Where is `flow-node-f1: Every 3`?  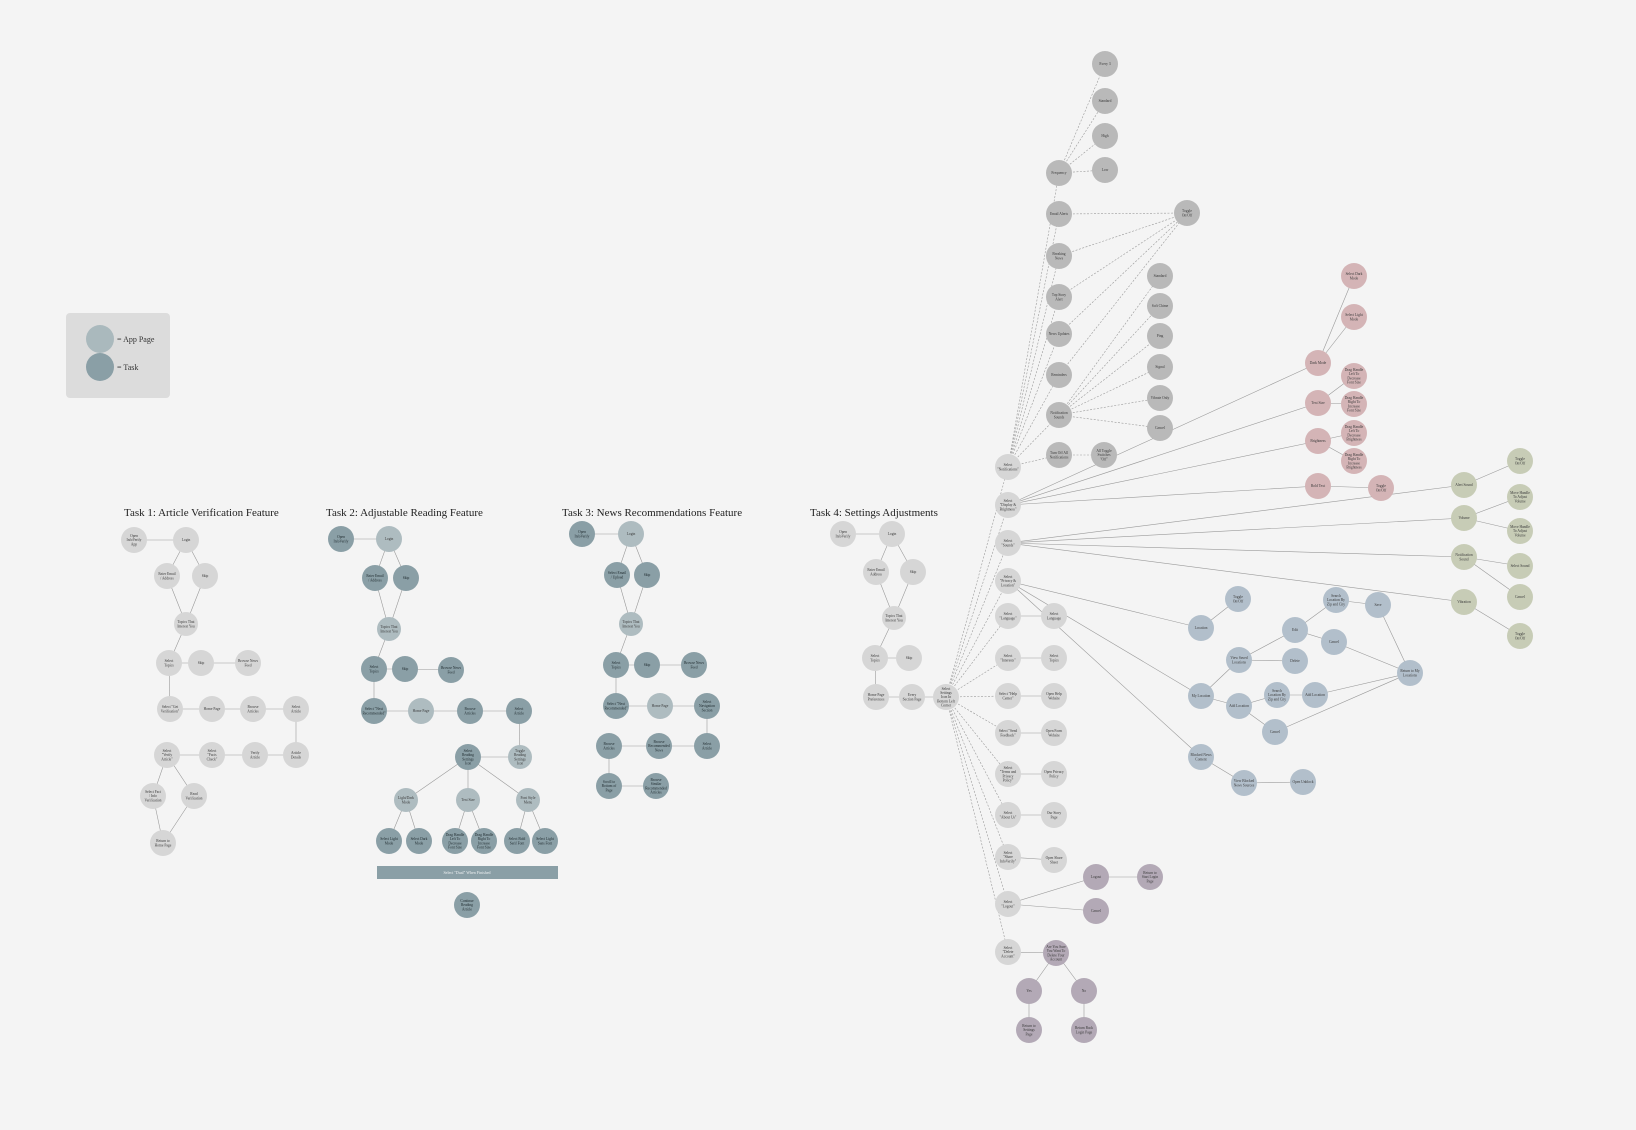 flow-node-f1: Every 3 is located at coordinates (1105, 64).